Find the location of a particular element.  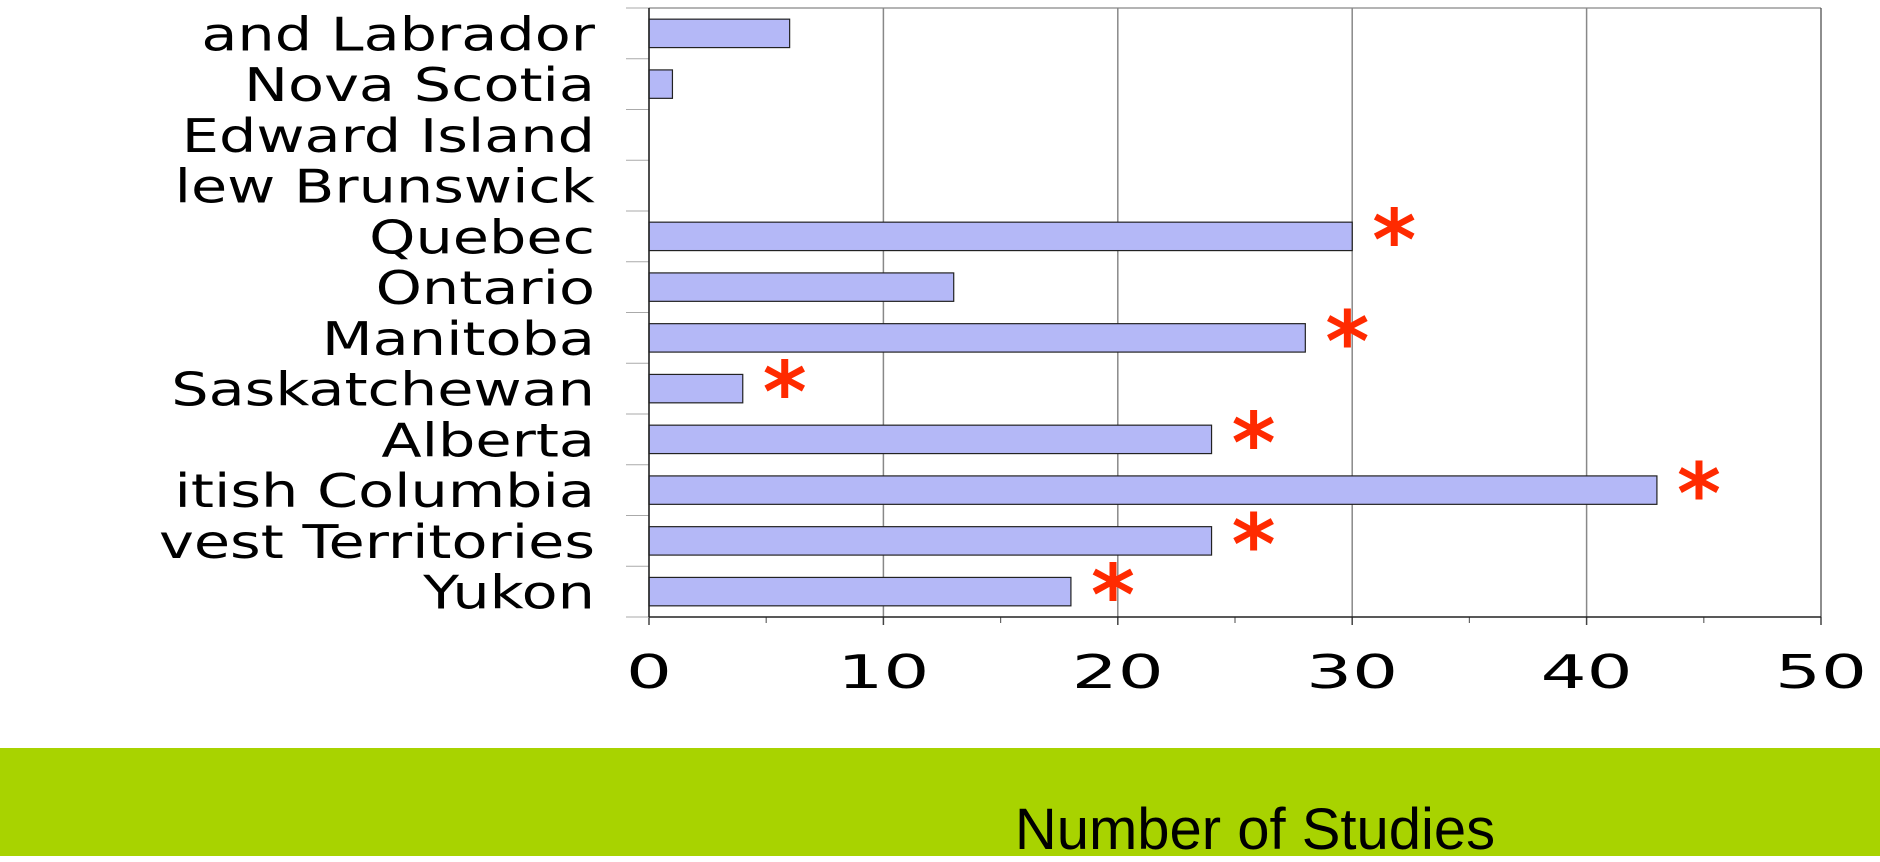

xaxis-title-band is located at coordinates (940, 802).